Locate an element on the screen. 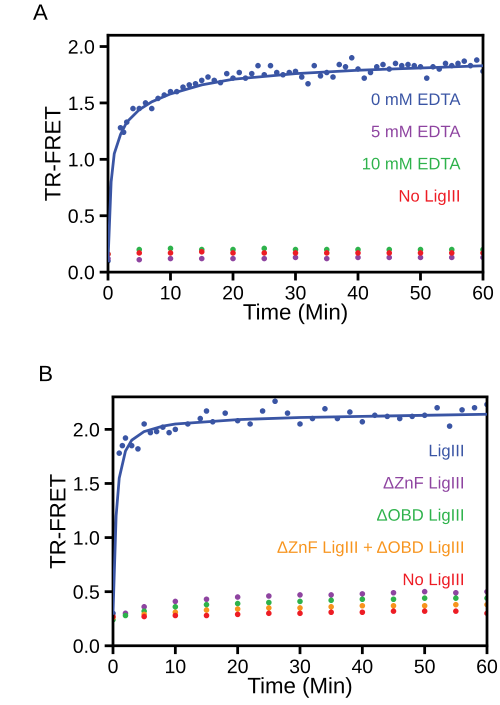 Image resolution: width=500 pixels, height=705 pixels. text: 10 mM EDTA is located at coordinates (411, 164).